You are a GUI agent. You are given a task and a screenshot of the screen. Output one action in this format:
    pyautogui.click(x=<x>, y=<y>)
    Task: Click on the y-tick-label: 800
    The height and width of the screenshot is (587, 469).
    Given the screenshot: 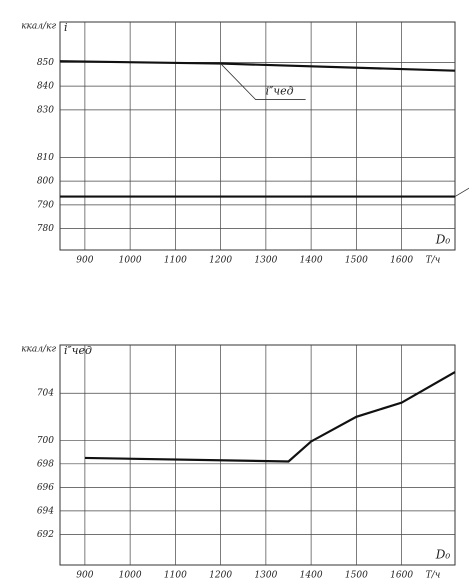 What is the action you would take?
    pyautogui.click(x=45, y=182)
    